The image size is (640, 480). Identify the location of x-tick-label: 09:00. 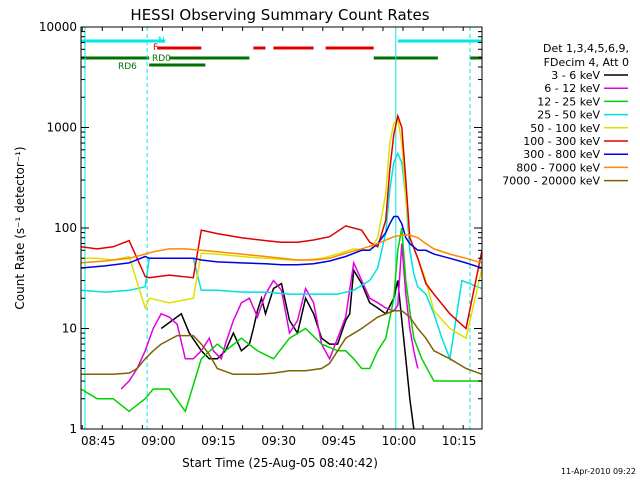
(158, 441).